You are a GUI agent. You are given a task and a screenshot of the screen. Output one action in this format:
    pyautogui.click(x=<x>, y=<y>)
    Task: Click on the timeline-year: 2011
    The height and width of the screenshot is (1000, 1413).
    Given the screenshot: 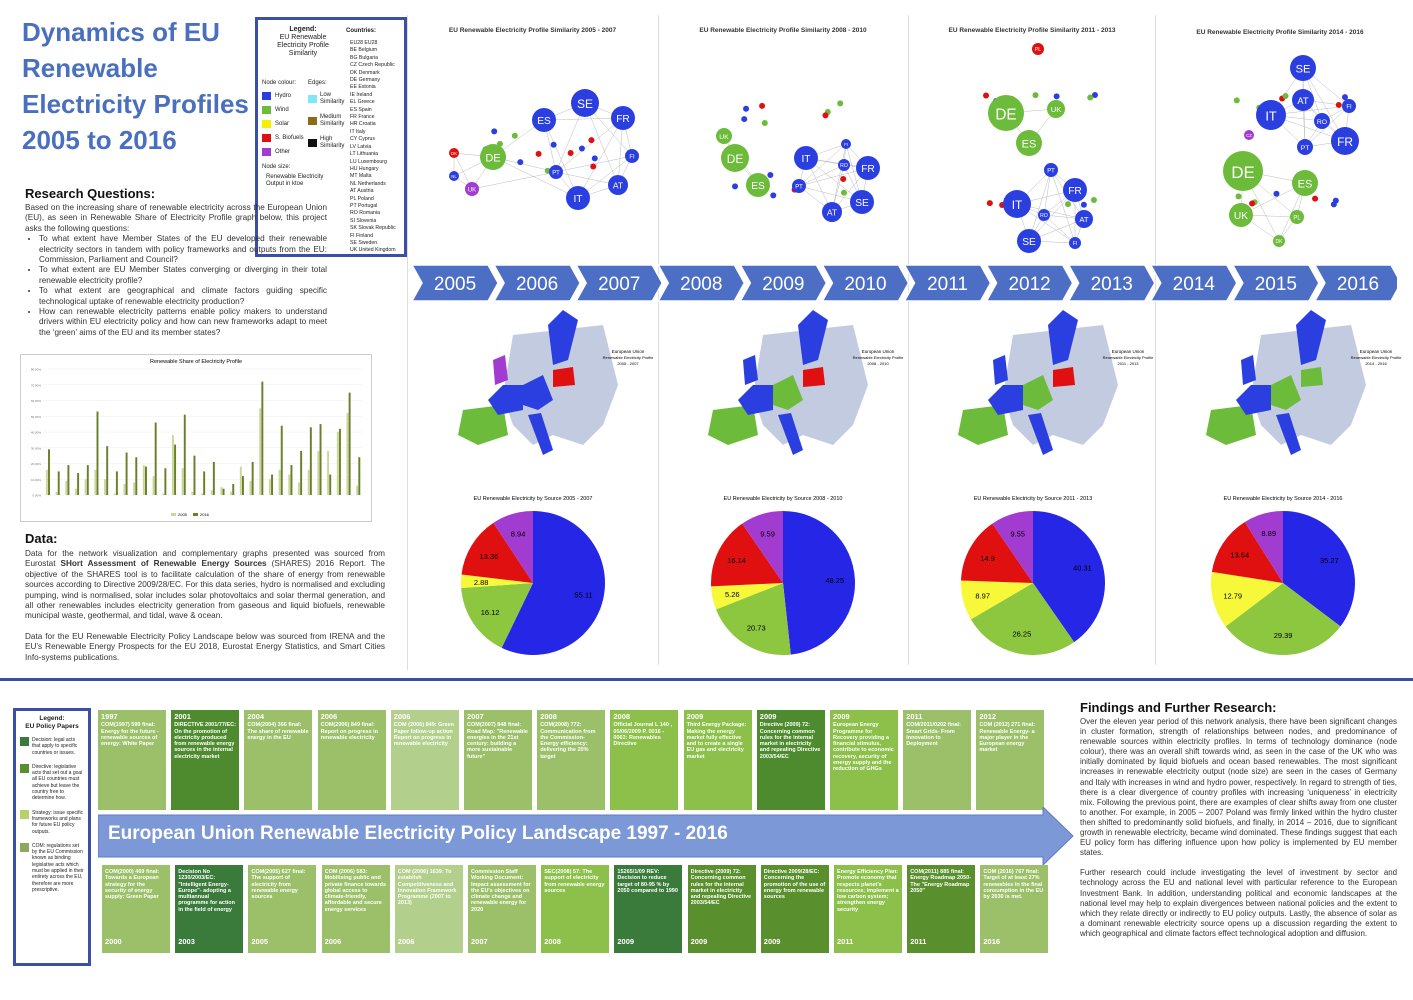 What is the action you would take?
    pyautogui.click(x=947, y=284)
    